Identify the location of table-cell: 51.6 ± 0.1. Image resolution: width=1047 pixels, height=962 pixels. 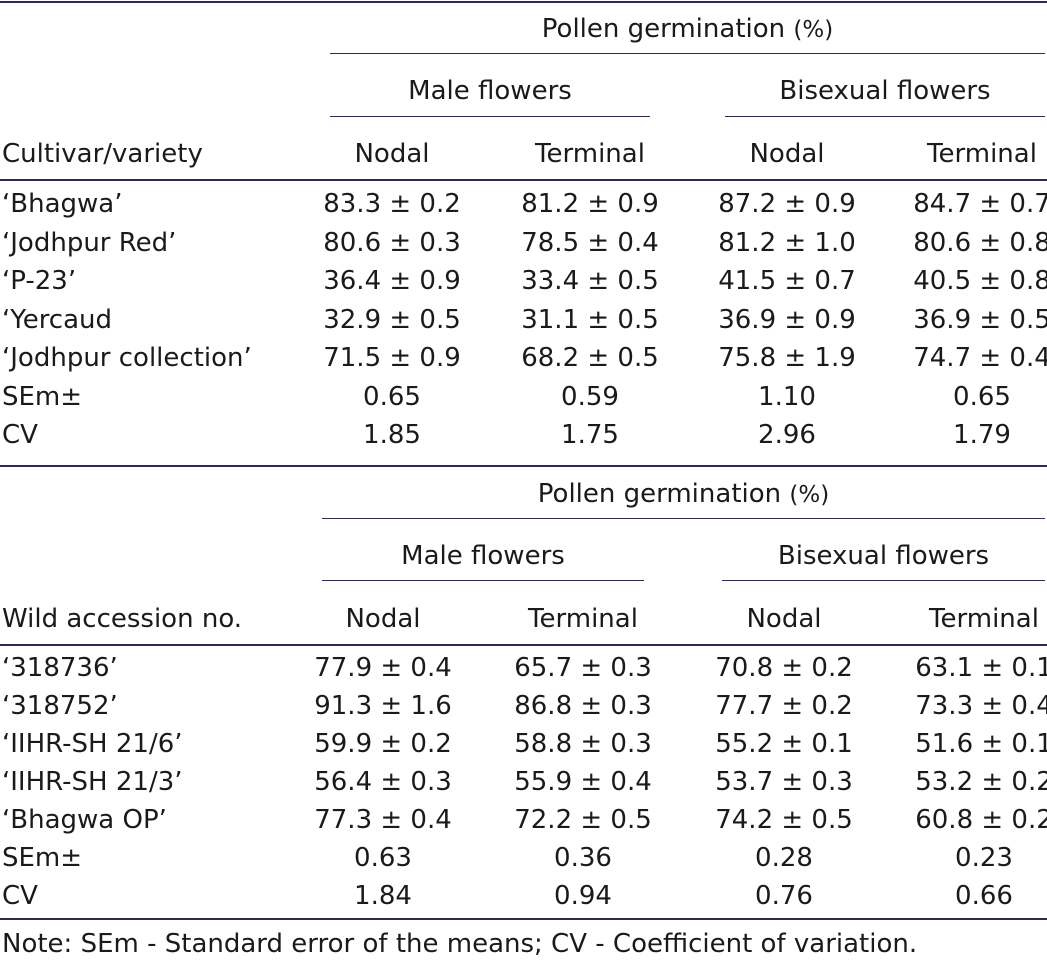
(981, 744).